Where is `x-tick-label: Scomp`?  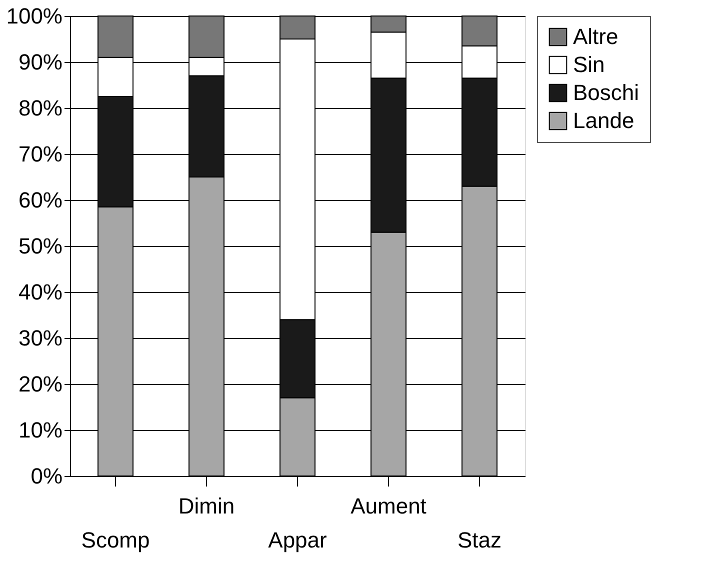 x-tick-label: Scomp is located at coordinates (115, 540).